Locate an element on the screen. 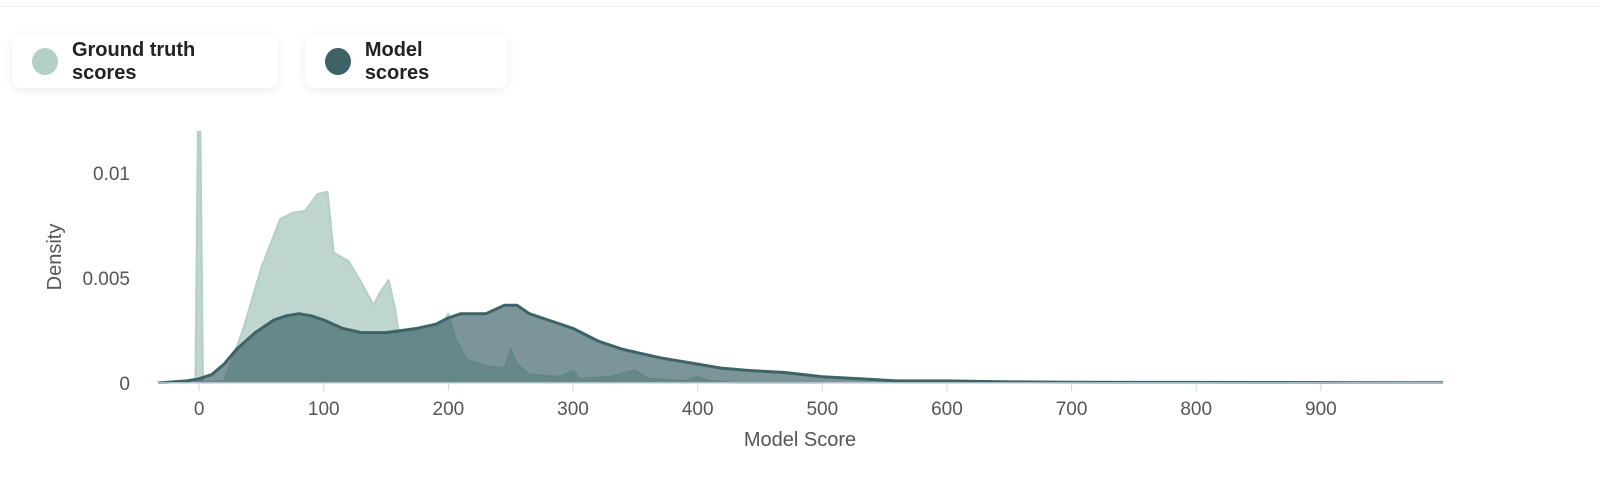 The width and height of the screenshot is (1600, 486). density-line is located at coordinates (800, 343).